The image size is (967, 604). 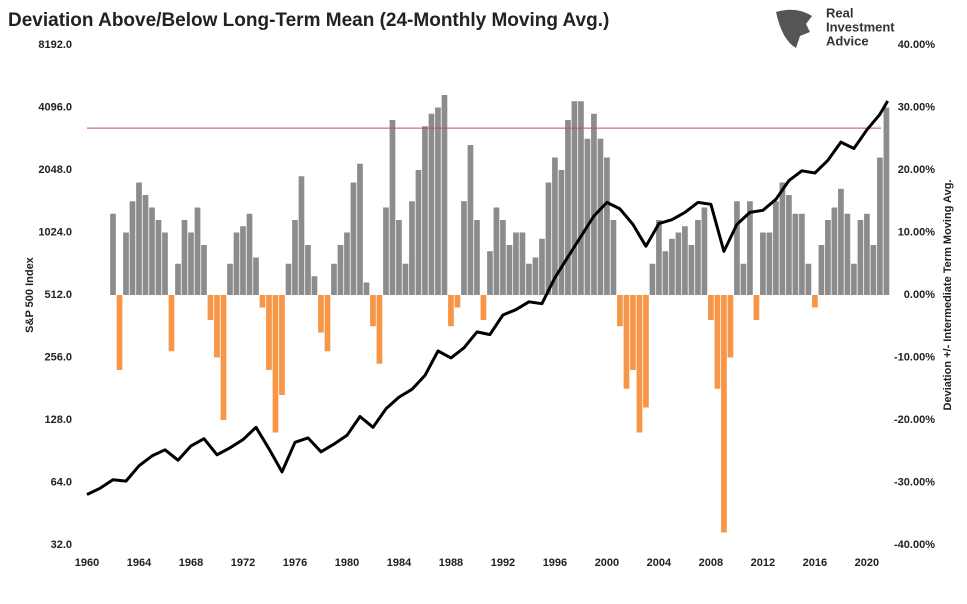 I want to click on x-tick-label: 1988, so click(x=451, y=563).